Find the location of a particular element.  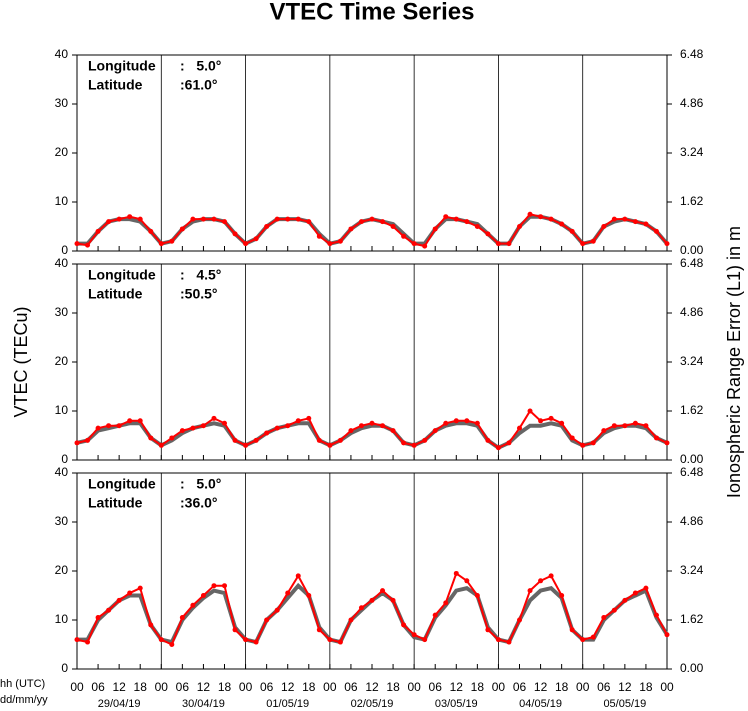

date-label: 01/05/19 is located at coordinates (287, 704).